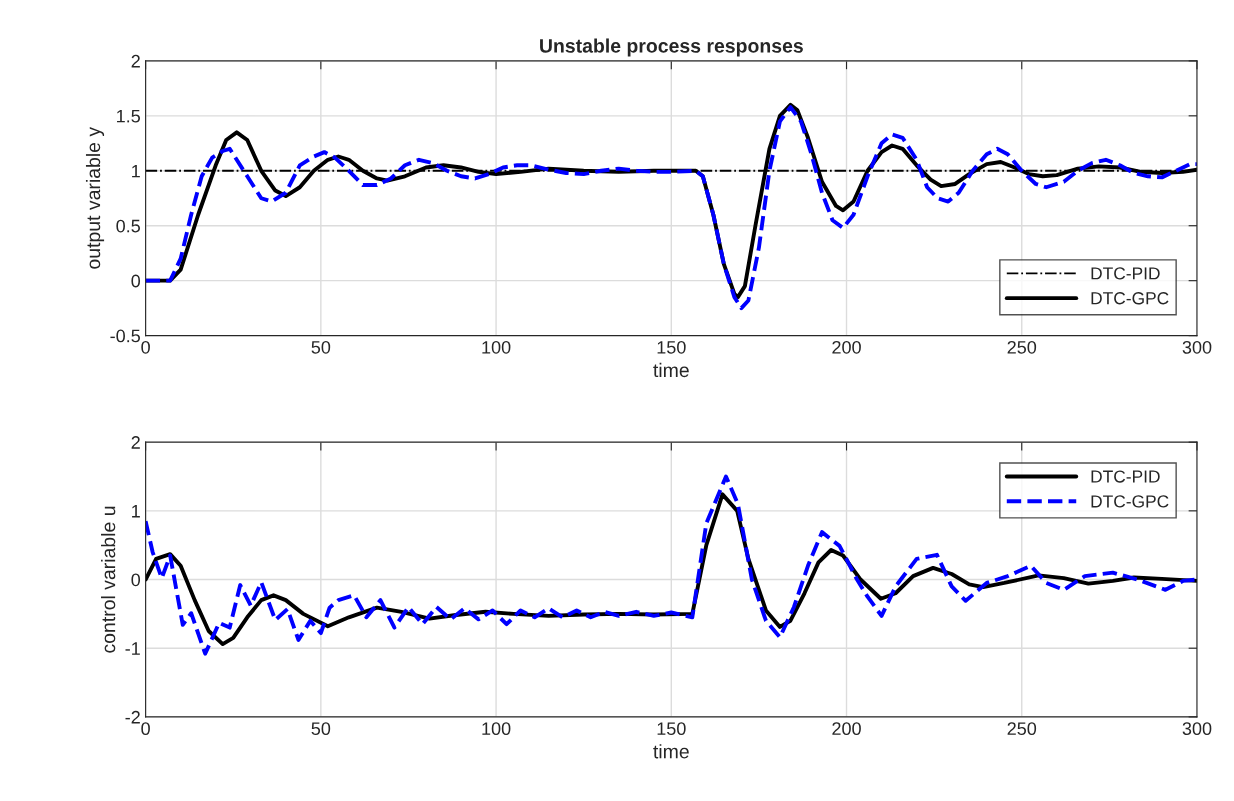 The width and height of the screenshot is (1234, 801). I want to click on y-tick-label: -1, so click(132, 648).